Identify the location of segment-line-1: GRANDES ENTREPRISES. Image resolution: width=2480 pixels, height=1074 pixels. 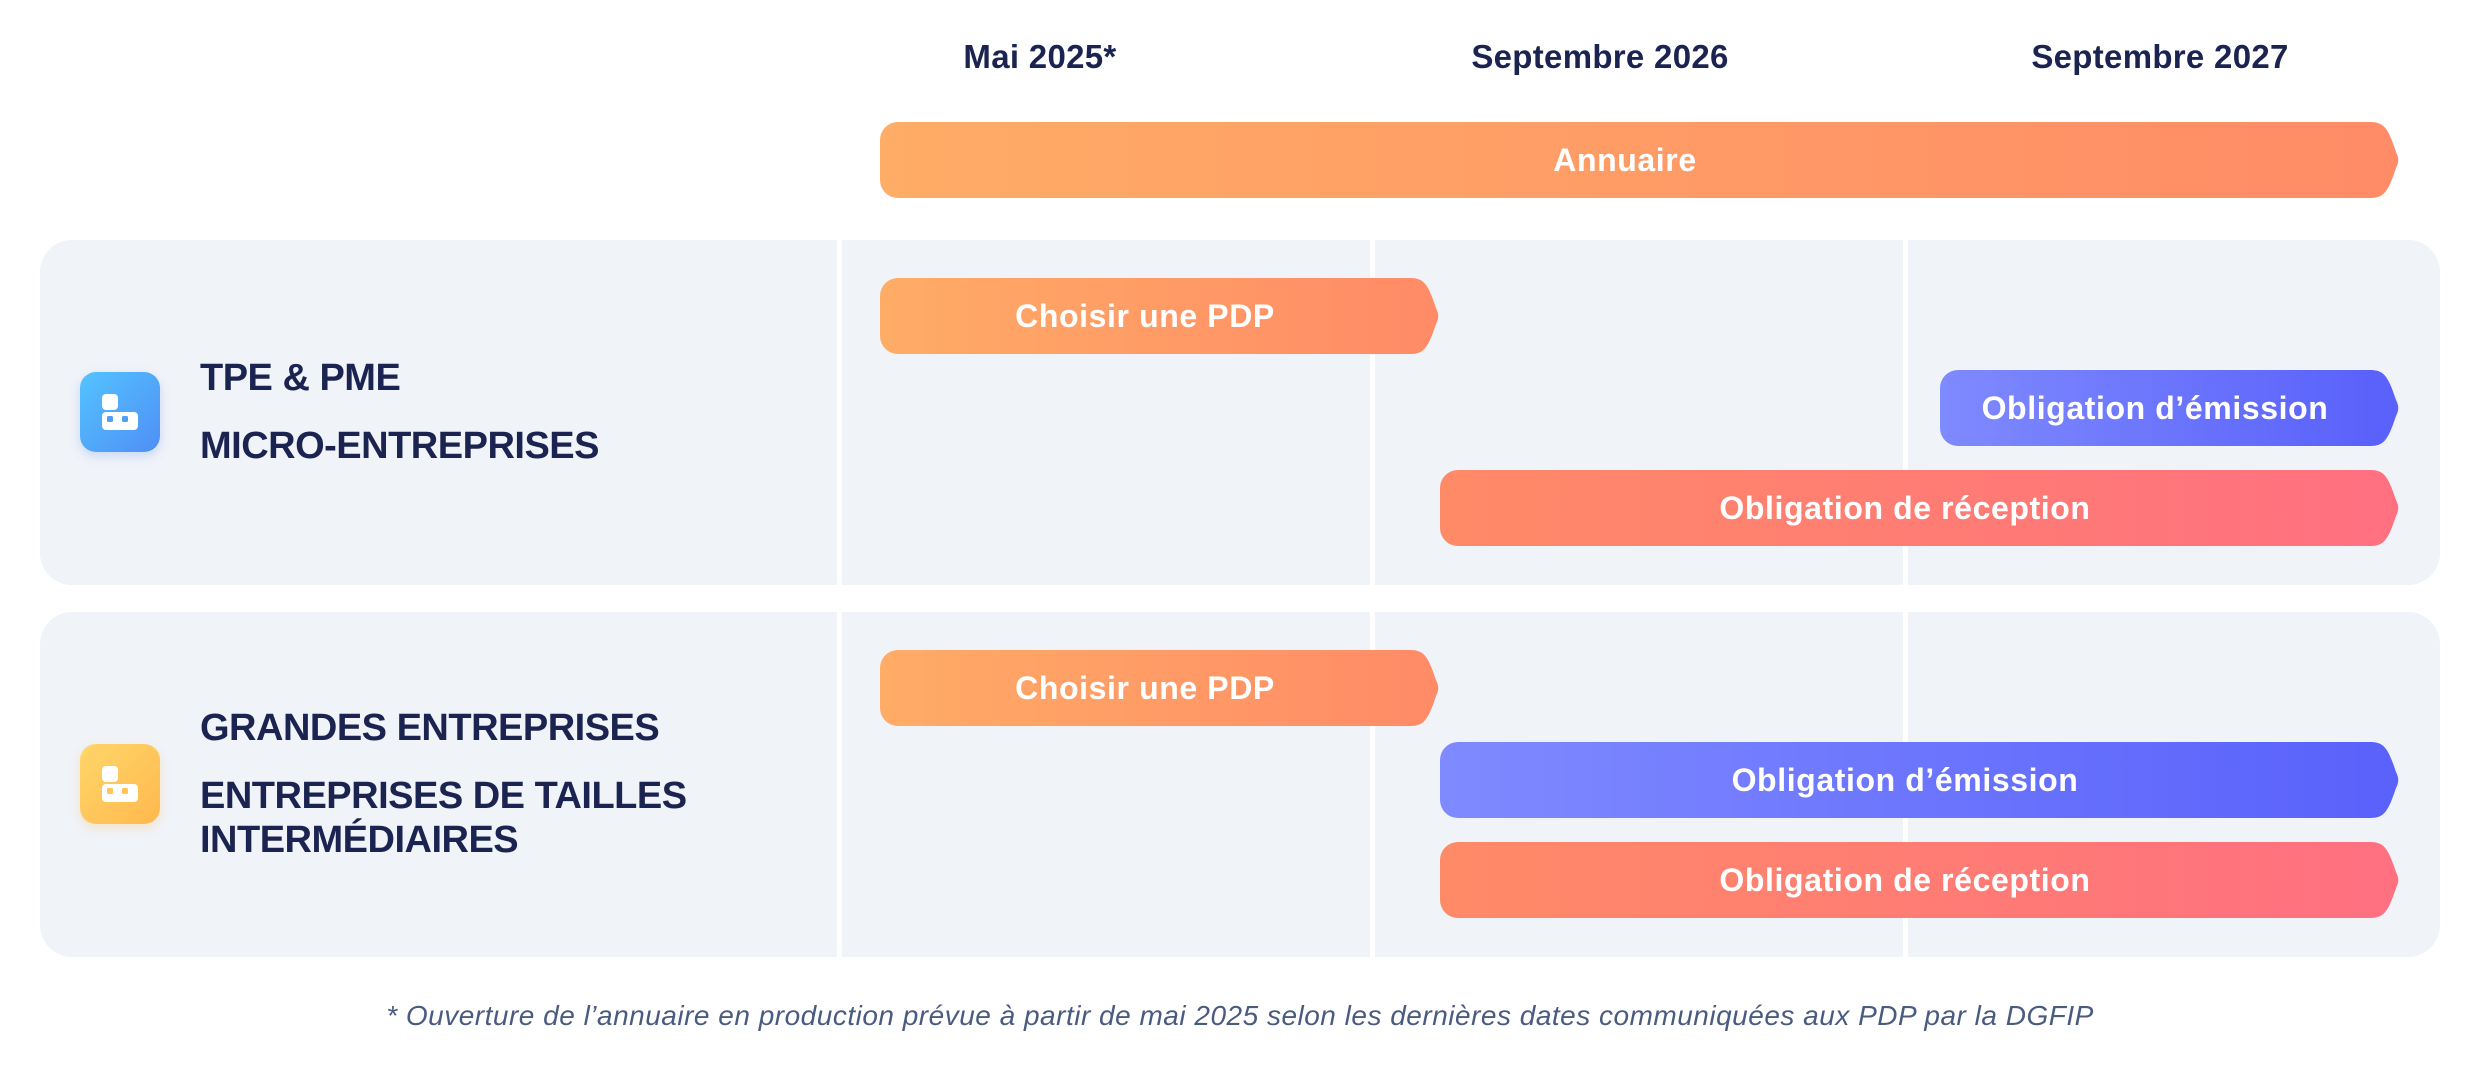
(430, 728).